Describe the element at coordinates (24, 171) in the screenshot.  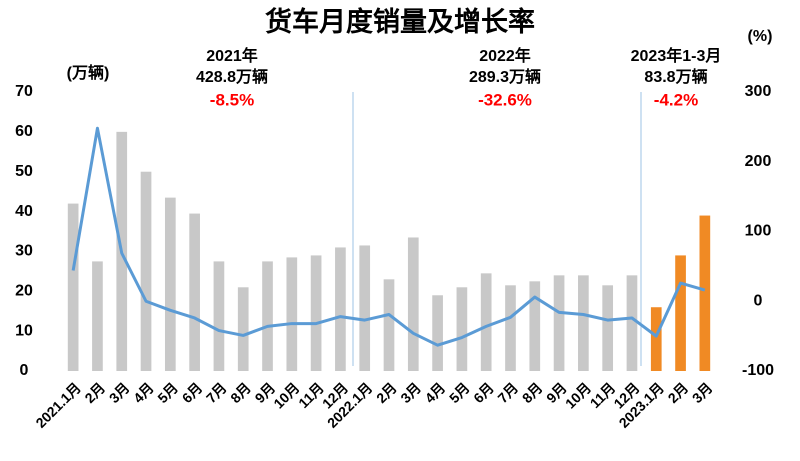
I see `y-tick-label: 50` at that location.